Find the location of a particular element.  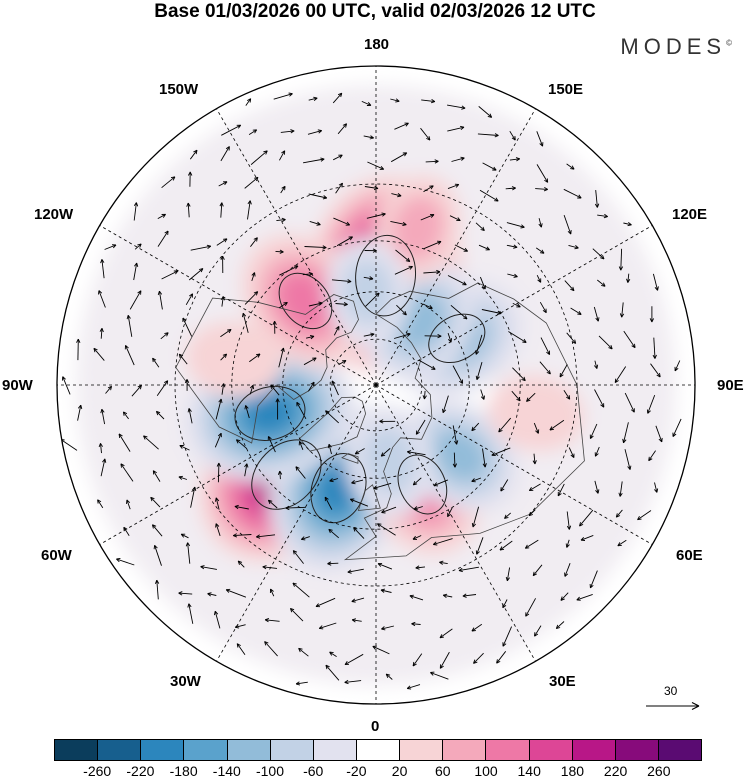

colorbar-tick-label: 140 is located at coordinates (529, 771).